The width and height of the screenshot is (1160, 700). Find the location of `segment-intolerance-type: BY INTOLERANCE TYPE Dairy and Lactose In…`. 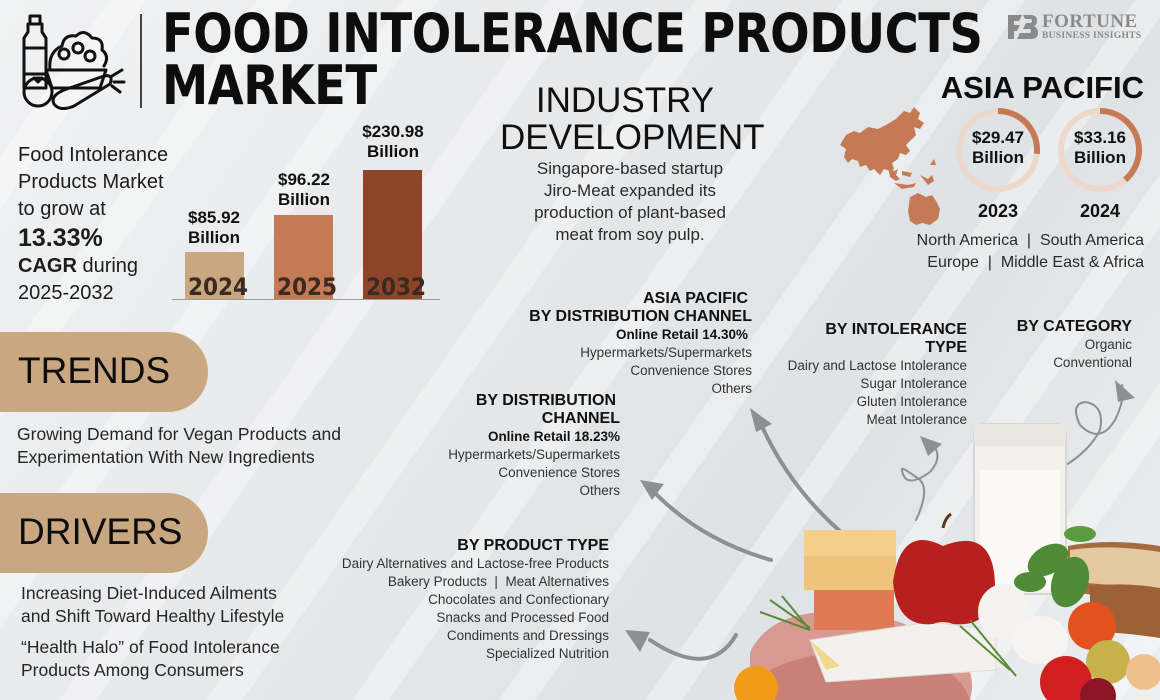

segment-intolerance-type: BY INTOLERANCE TYPE Dairy and Lactose In… is located at coordinates (877, 374).